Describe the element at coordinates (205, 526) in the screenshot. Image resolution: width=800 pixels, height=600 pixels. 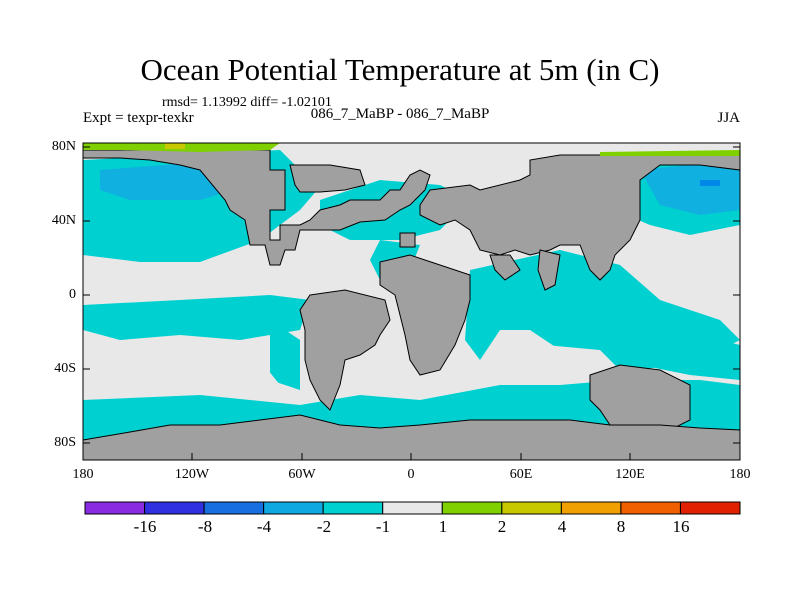
I see `colorbar-label: -8` at that location.